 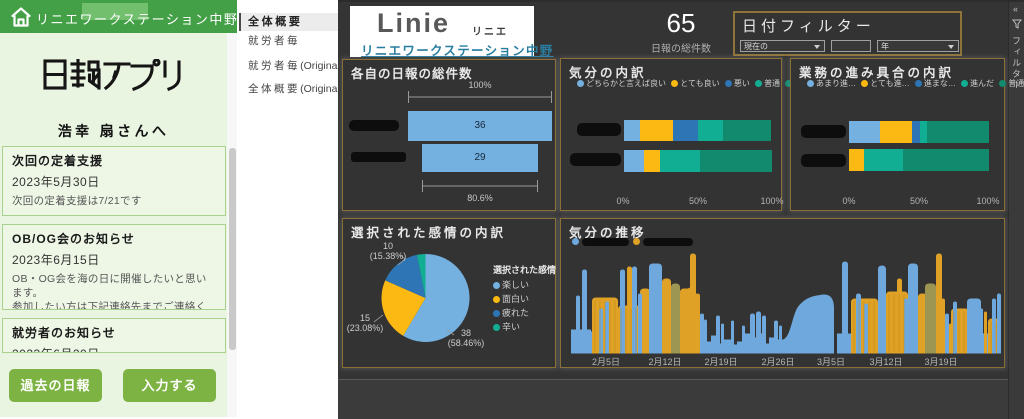 I want to click on svg-text: 10, so click(x=388, y=246).